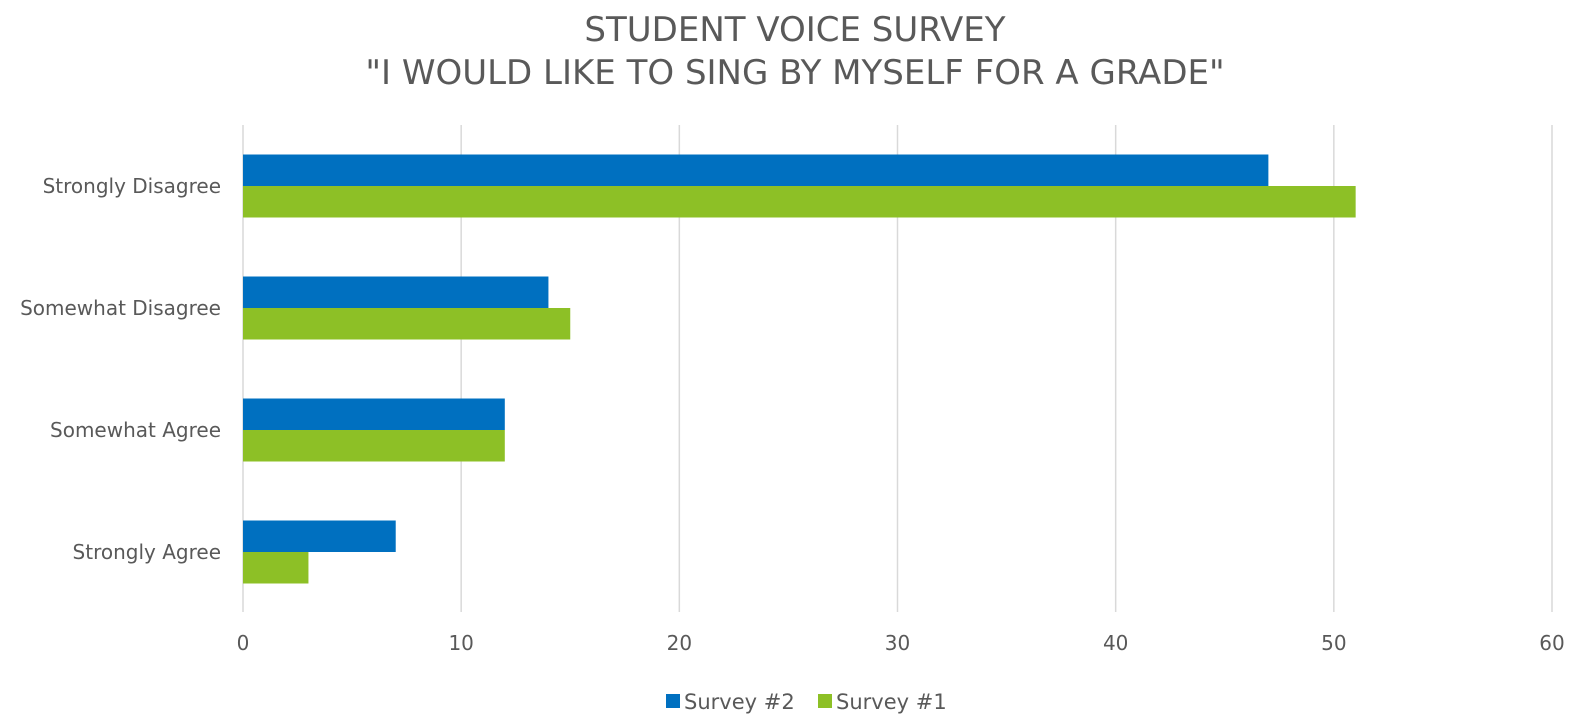 The width and height of the screenshot is (1582, 721). I want to click on bar-survey-2-somewhat-agree, so click(374, 414).